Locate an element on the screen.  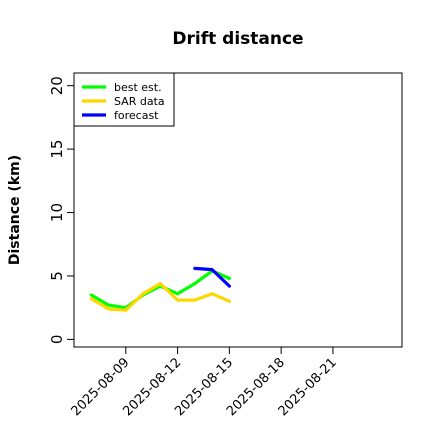
series-line-best-est is located at coordinates (160, 289).